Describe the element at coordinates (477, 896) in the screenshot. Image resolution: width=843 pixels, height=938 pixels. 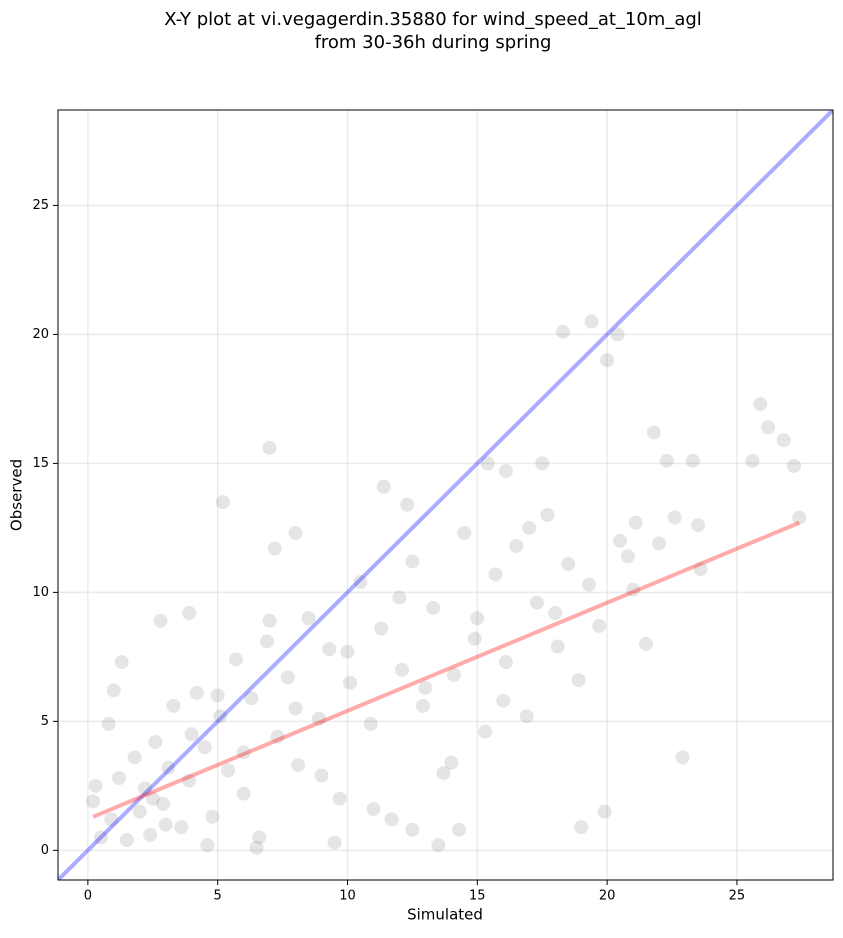
I see `x-tick-label: 15` at that location.